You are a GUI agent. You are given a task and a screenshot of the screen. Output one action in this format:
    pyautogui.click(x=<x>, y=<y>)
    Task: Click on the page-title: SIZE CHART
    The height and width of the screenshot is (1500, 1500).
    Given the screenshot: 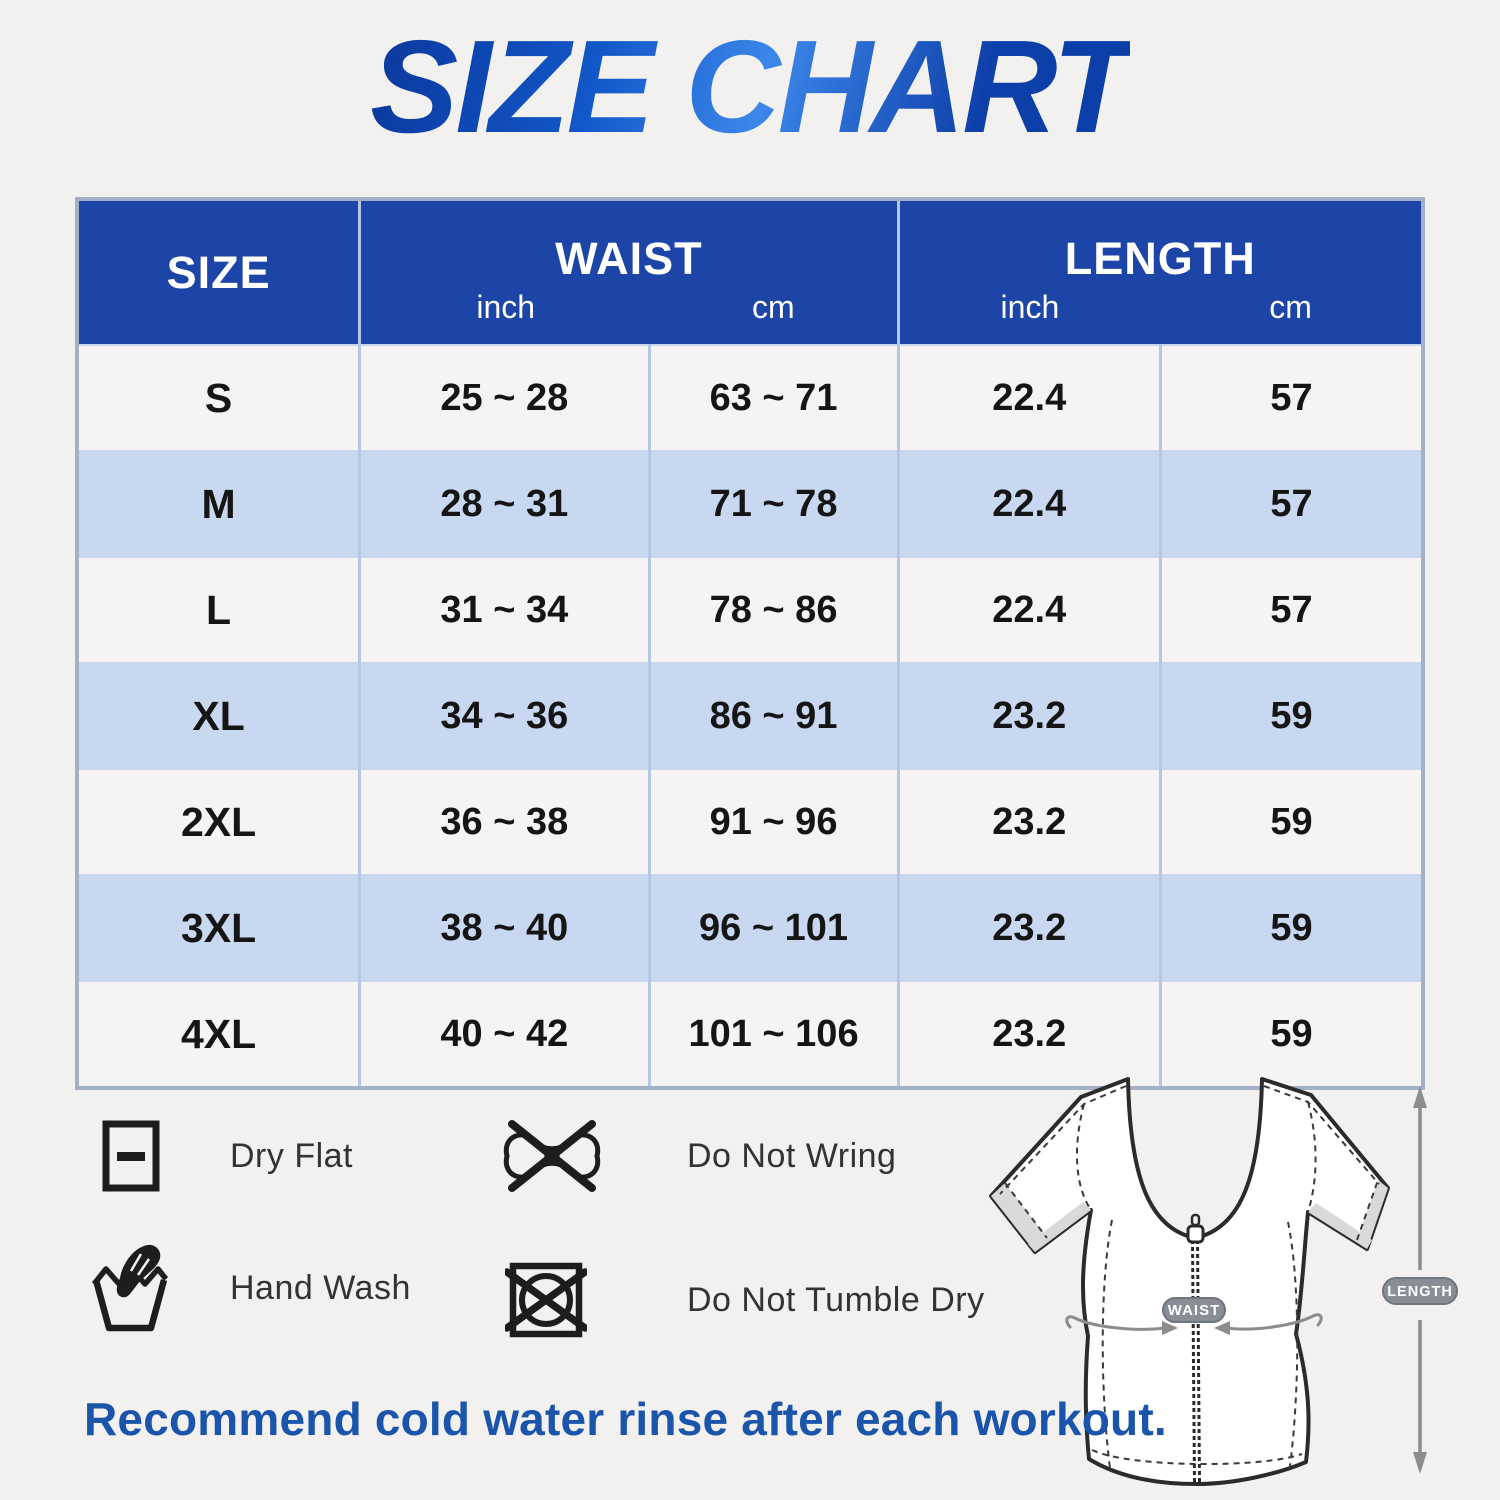 What is the action you would take?
    pyautogui.click(x=750, y=87)
    